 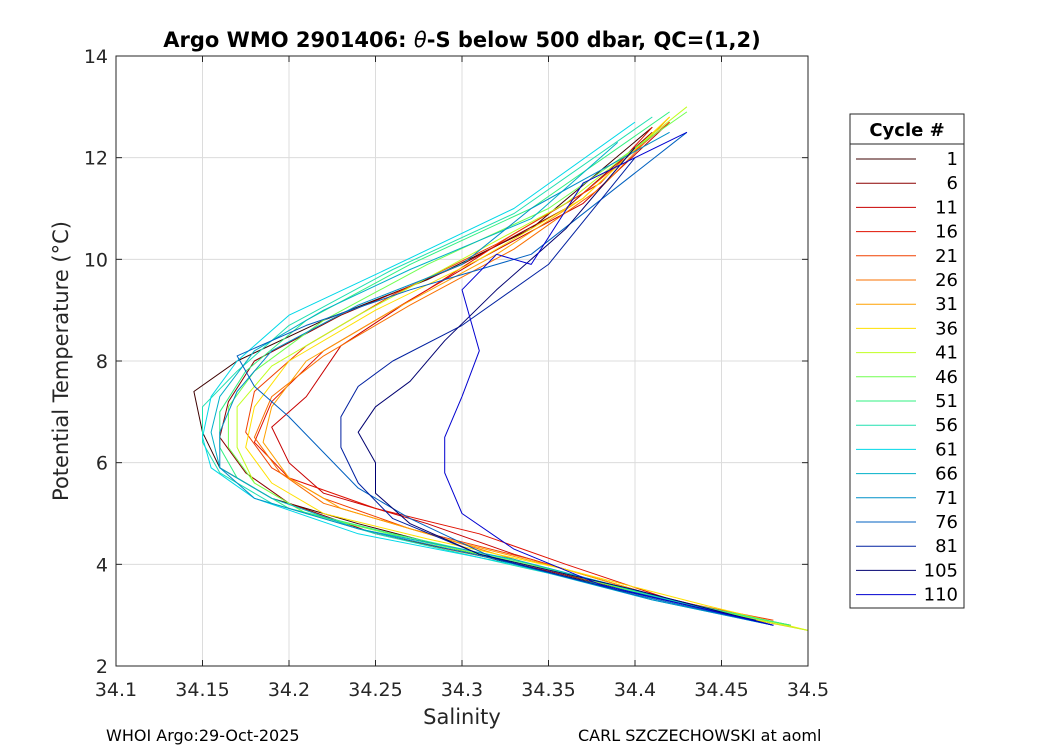 What do you see at coordinates (946, 207) in the screenshot?
I see `legend-label-11: 11` at bounding box center [946, 207].